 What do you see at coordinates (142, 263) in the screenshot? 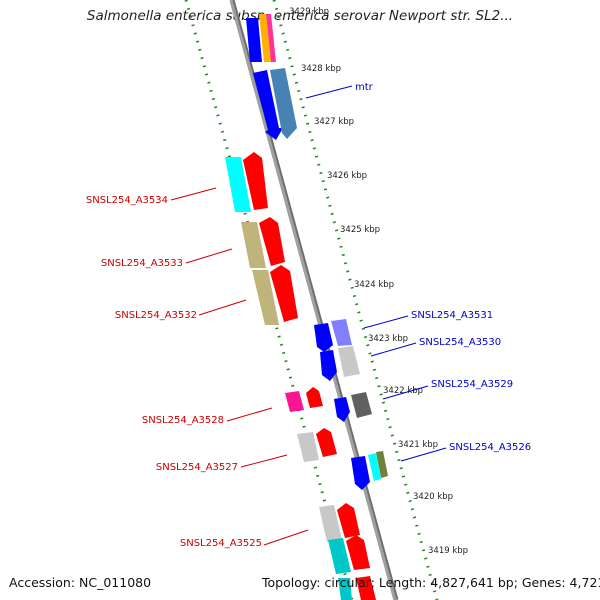
I see `label-snsl254-a3533: SNSL254_A3533` at bounding box center [142, 263].